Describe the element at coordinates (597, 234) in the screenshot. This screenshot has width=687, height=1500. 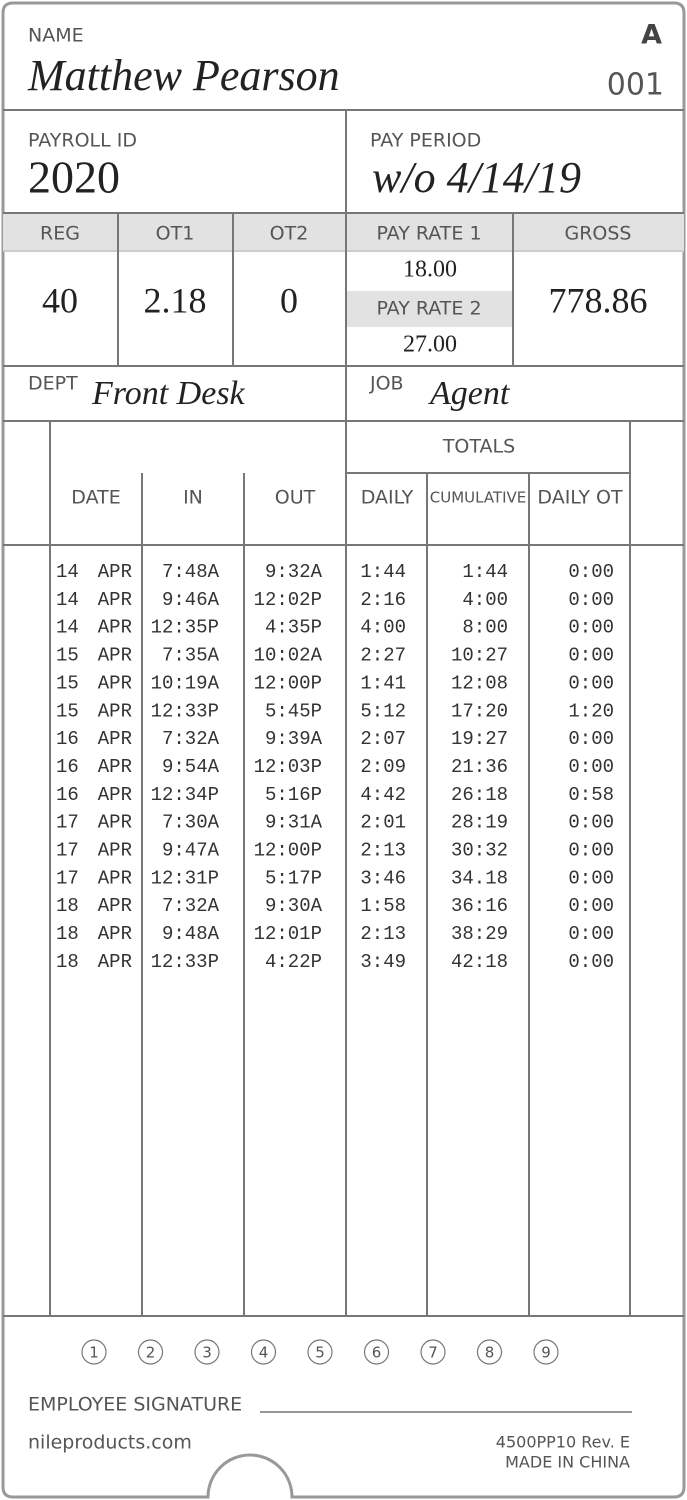
I see `gross-label: GROSS` at that location.